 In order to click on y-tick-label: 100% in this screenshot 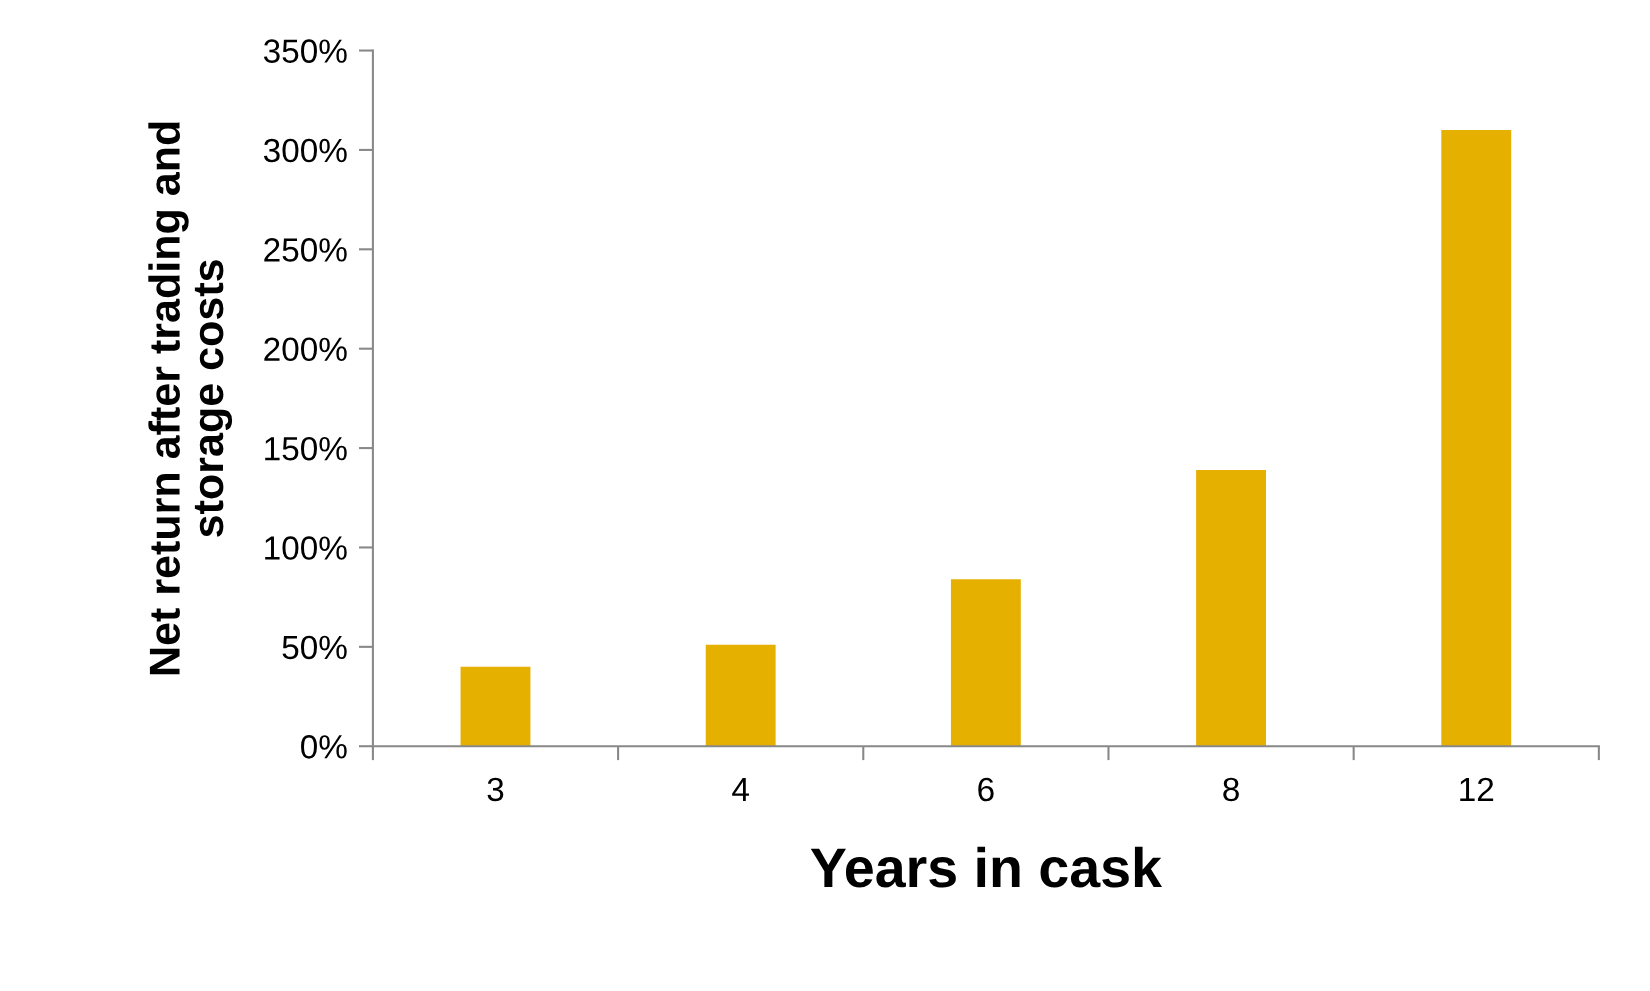, I will do `click(306, 548)`.